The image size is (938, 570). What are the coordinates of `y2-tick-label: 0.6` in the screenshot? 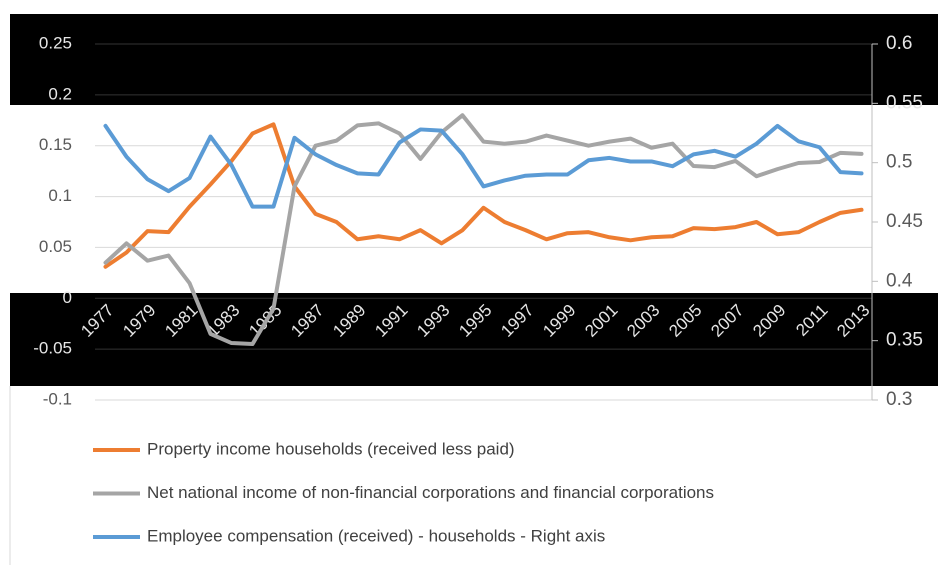 It's located at (899, 43).